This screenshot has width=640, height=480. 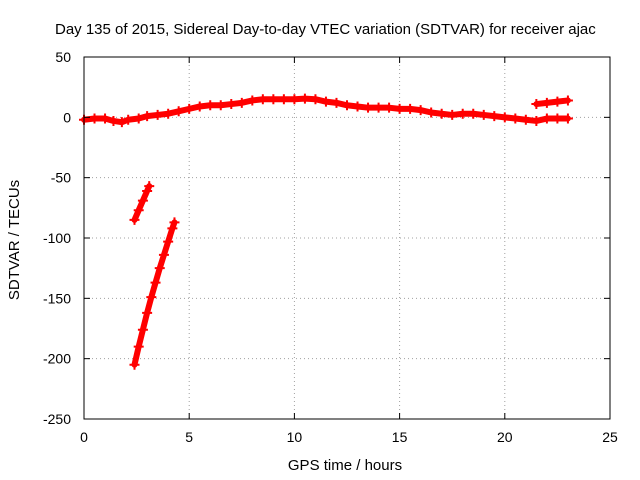 What do you see at coordinates (57, 359) in the screenshot?
I see `y-tick-label: -200` at bounding box center [57, 359].